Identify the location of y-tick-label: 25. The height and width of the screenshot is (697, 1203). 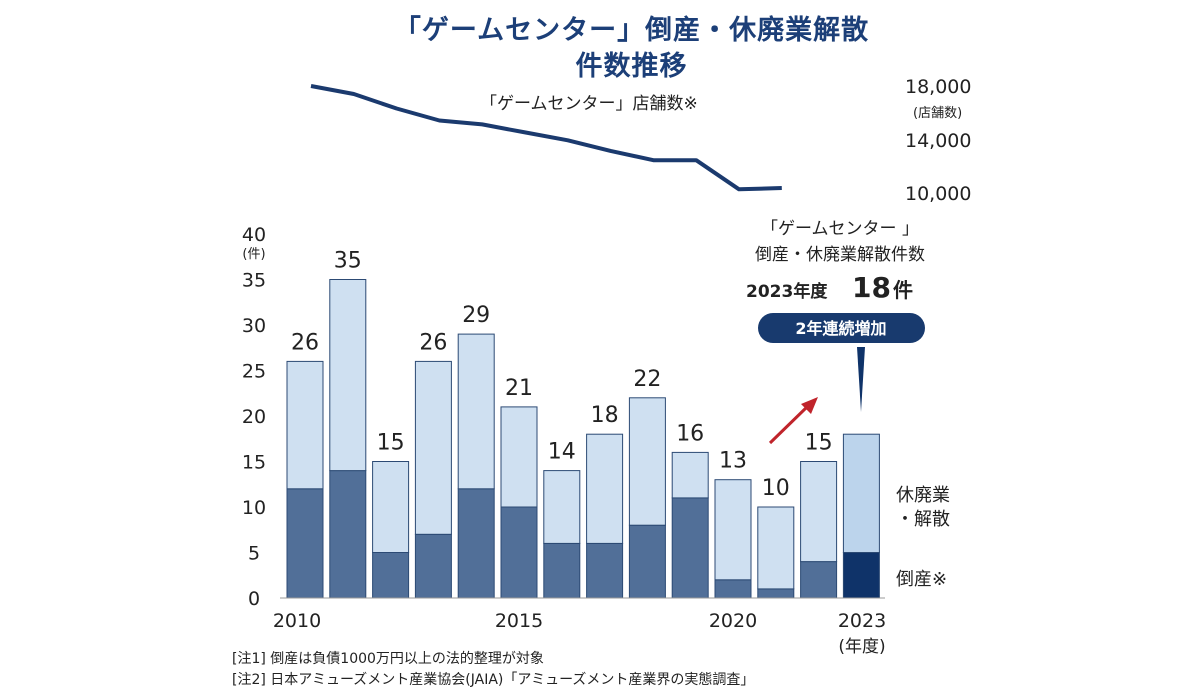
(254, 372).